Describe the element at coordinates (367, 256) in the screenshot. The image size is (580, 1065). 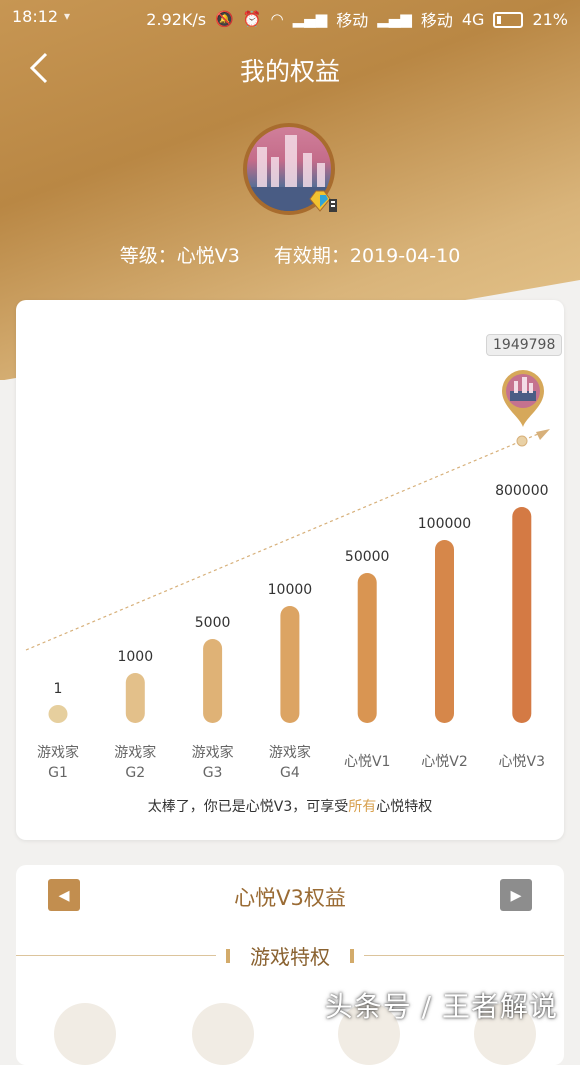
I see `validity-text: 有效期：2019-04-10` at that location.